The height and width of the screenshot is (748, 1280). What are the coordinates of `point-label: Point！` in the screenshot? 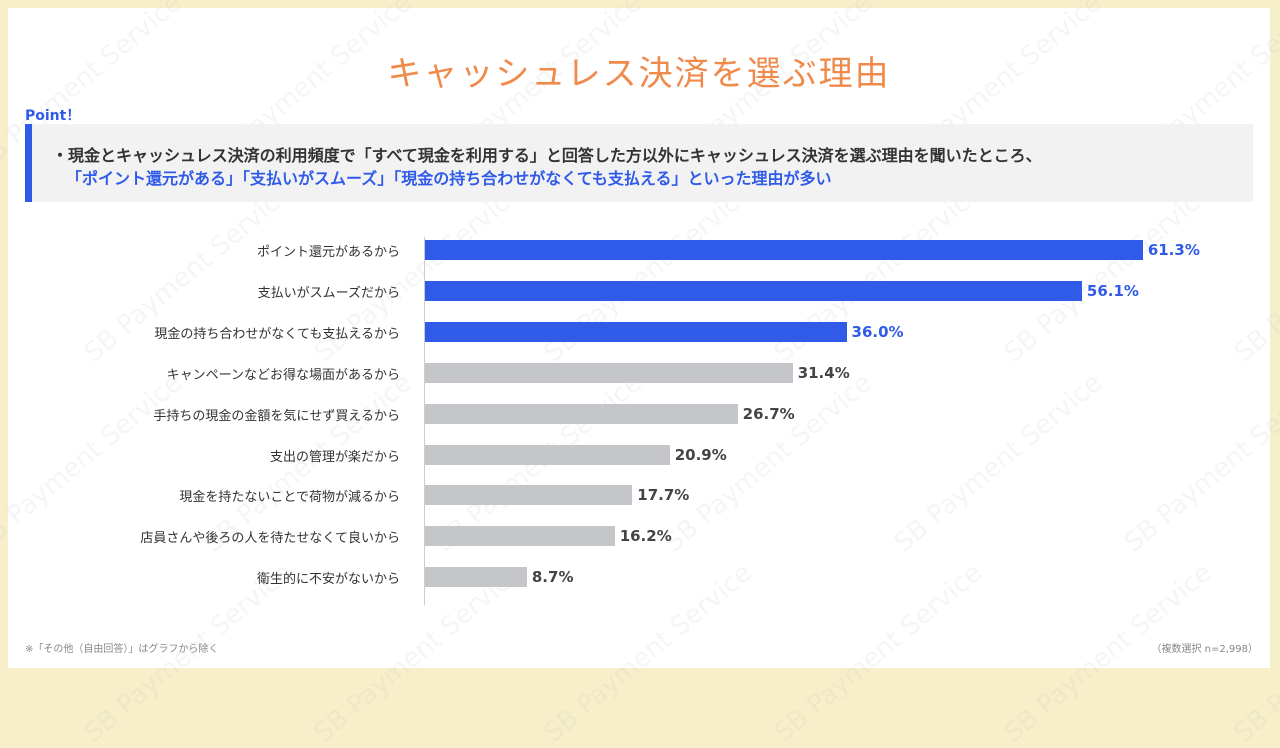 It's located at (53, 116).